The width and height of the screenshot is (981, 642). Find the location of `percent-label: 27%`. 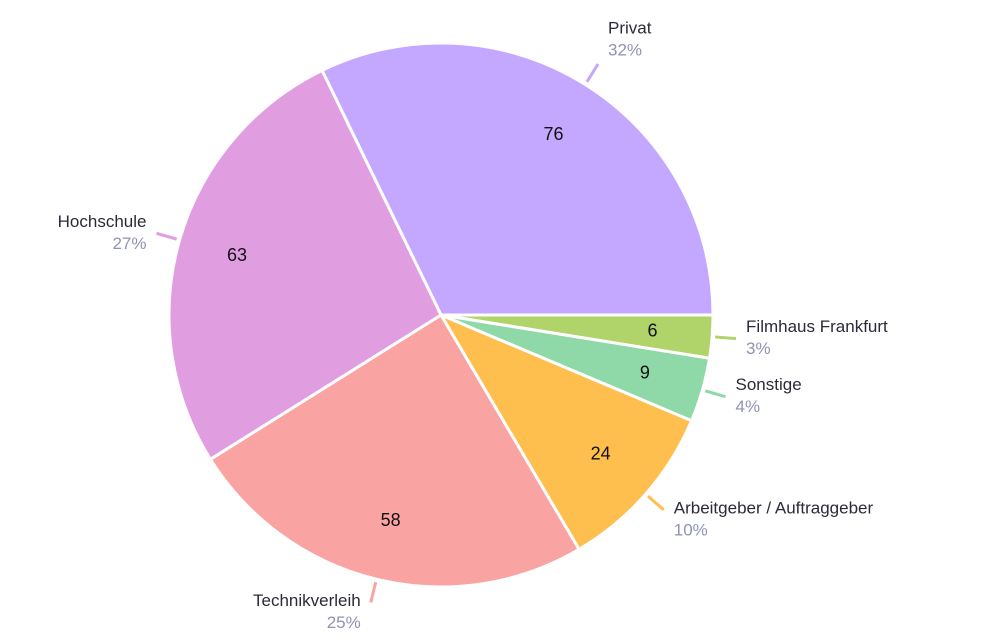

percent-label: 27% is located at coordinates (129, 243).